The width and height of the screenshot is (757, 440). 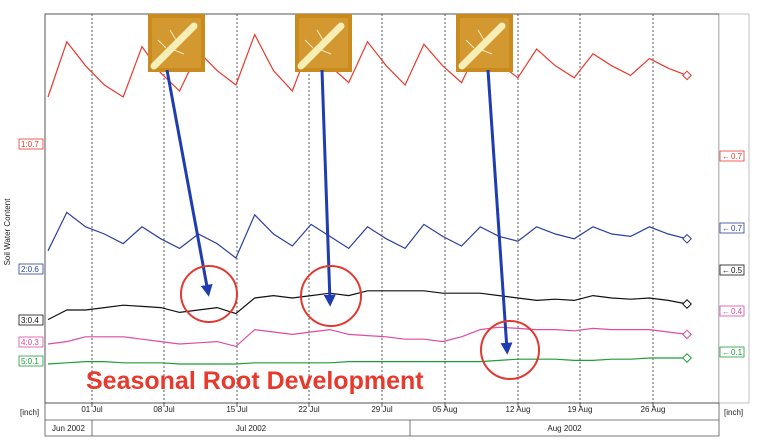 What do you see at coordinates (309, 409) in the screenshot?
I see `x-tick-label: 22 Jul` at bounding box center [309, 409].